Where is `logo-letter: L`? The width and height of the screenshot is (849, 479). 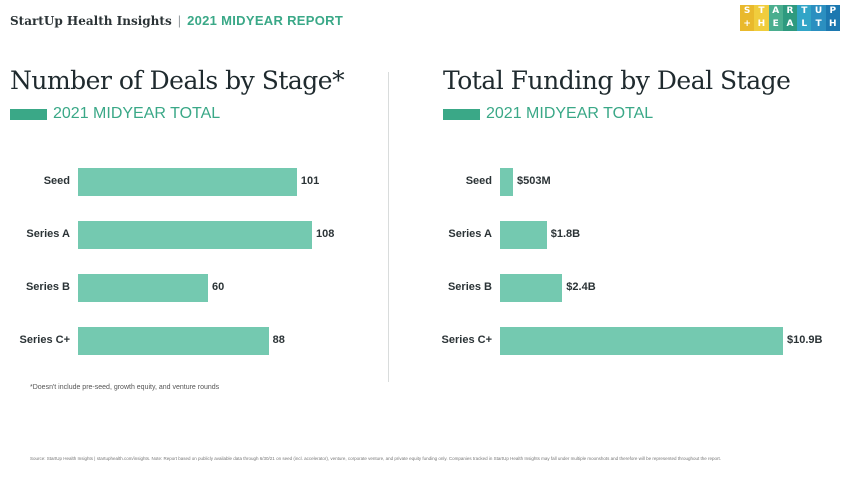 logo-letter: L is located at coordinates (804, 24).